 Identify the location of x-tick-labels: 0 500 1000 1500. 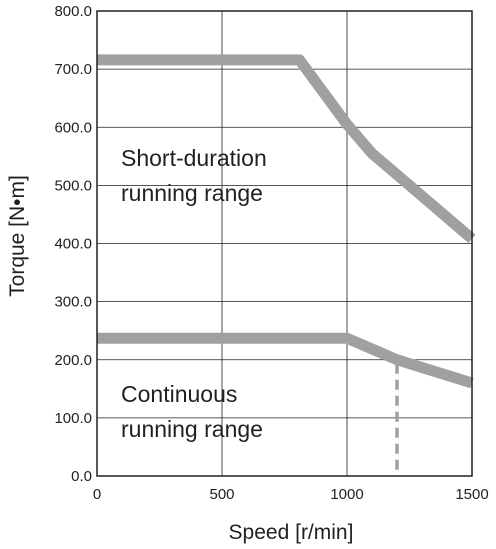
(291, 494).